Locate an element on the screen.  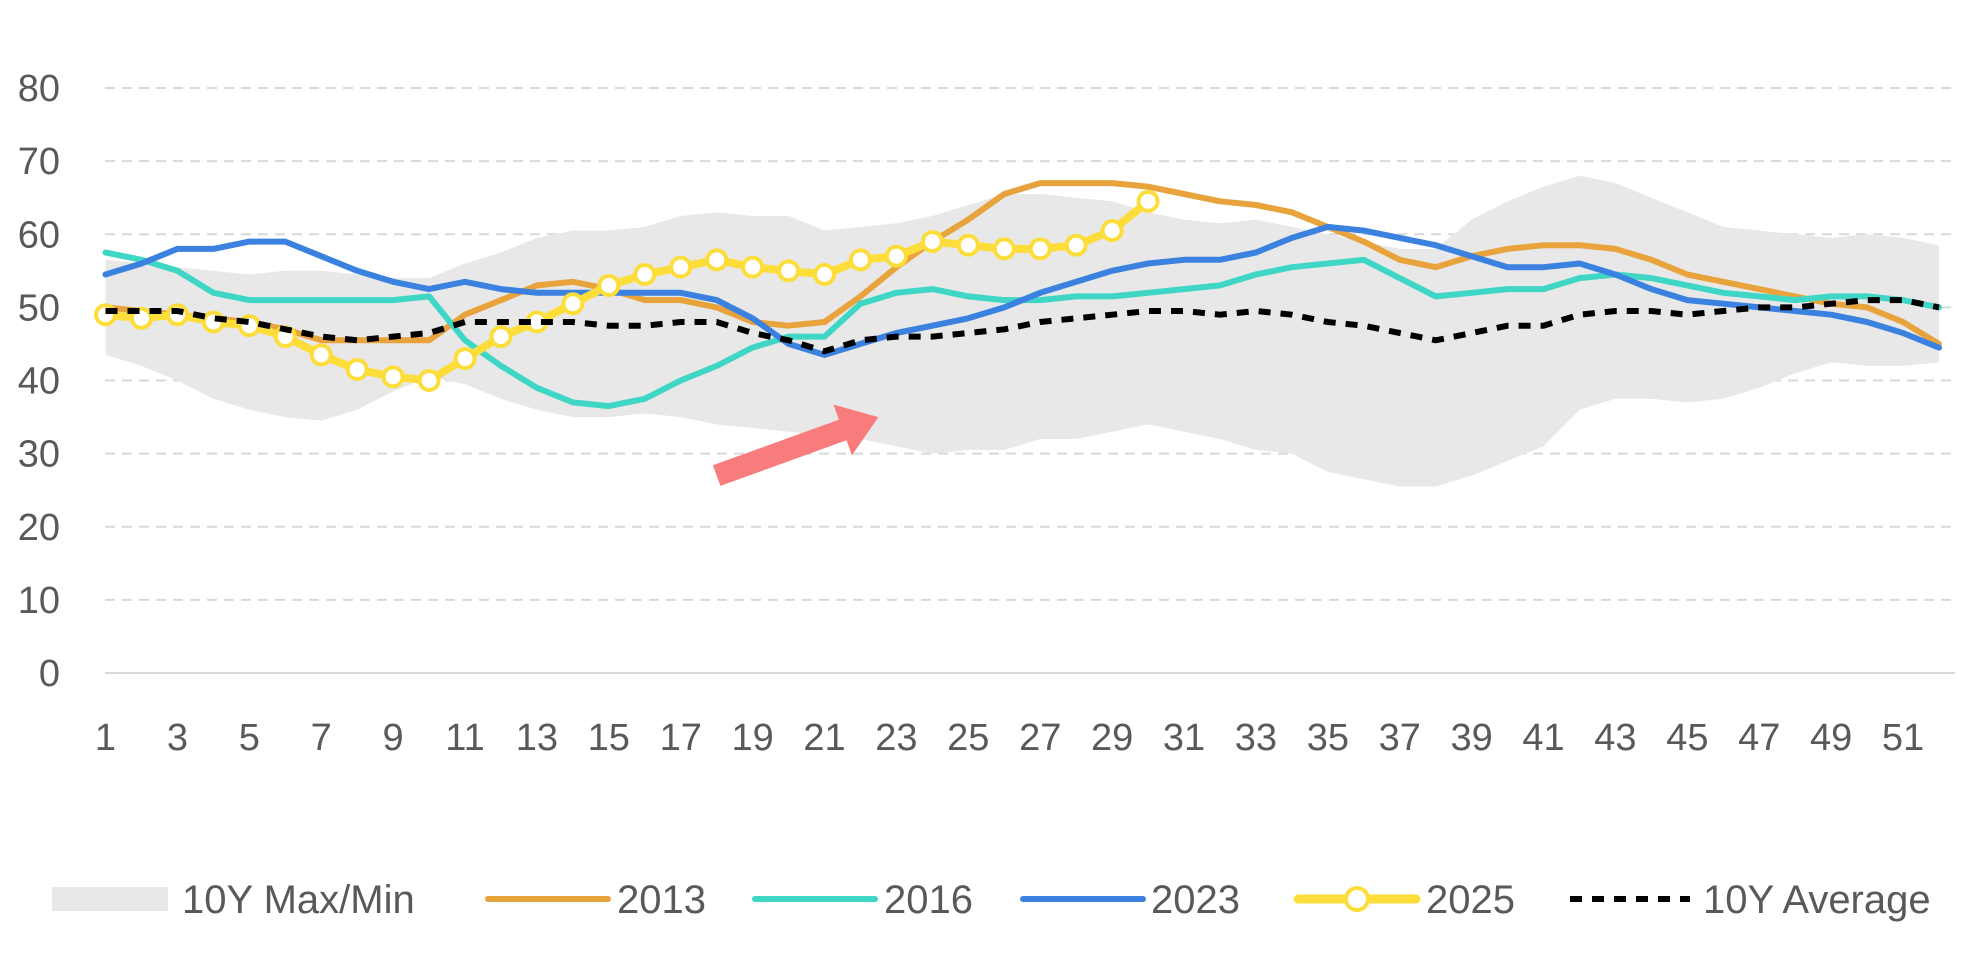
y-tick-label: 20 is located at coordinates (39, 528).